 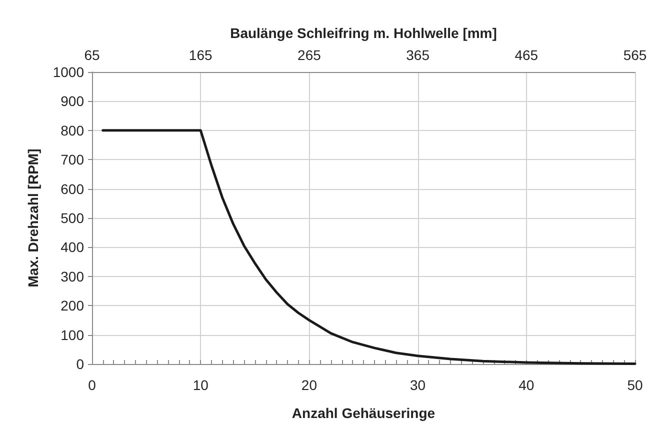 I want to click on x-axis-title: Anzahl Gehäuseringe, so click(x=364, y=413).